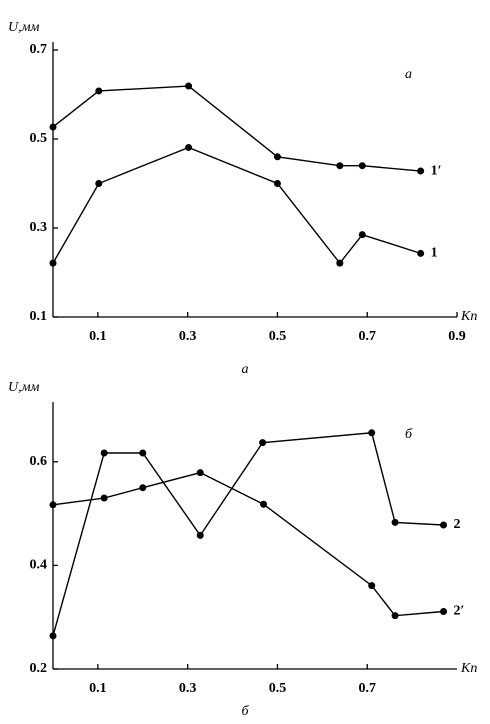 This screenshot has width=490, height=724. Describe the element at coordinates (436, 170) in the screenshot. I see `series-label: 1′` at that location.